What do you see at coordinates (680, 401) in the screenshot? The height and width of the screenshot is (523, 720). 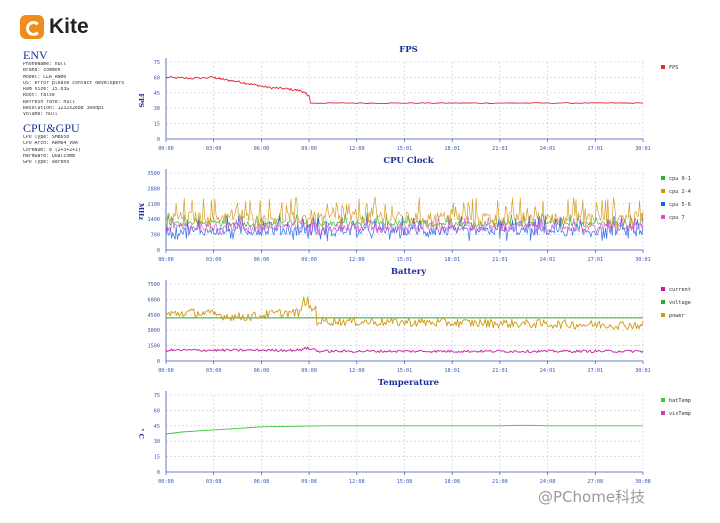 I see `legend-label: batTemp` at bounding box center [680, 401].